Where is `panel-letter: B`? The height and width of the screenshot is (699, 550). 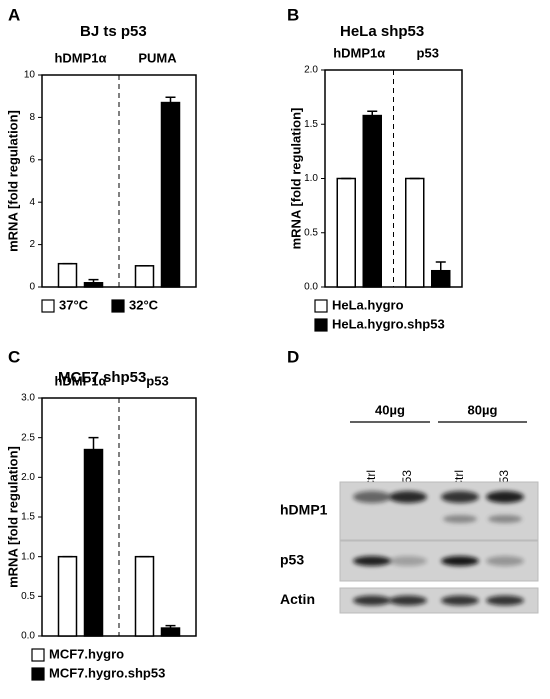 panel-letter: B is located at coordinates (293, 14).